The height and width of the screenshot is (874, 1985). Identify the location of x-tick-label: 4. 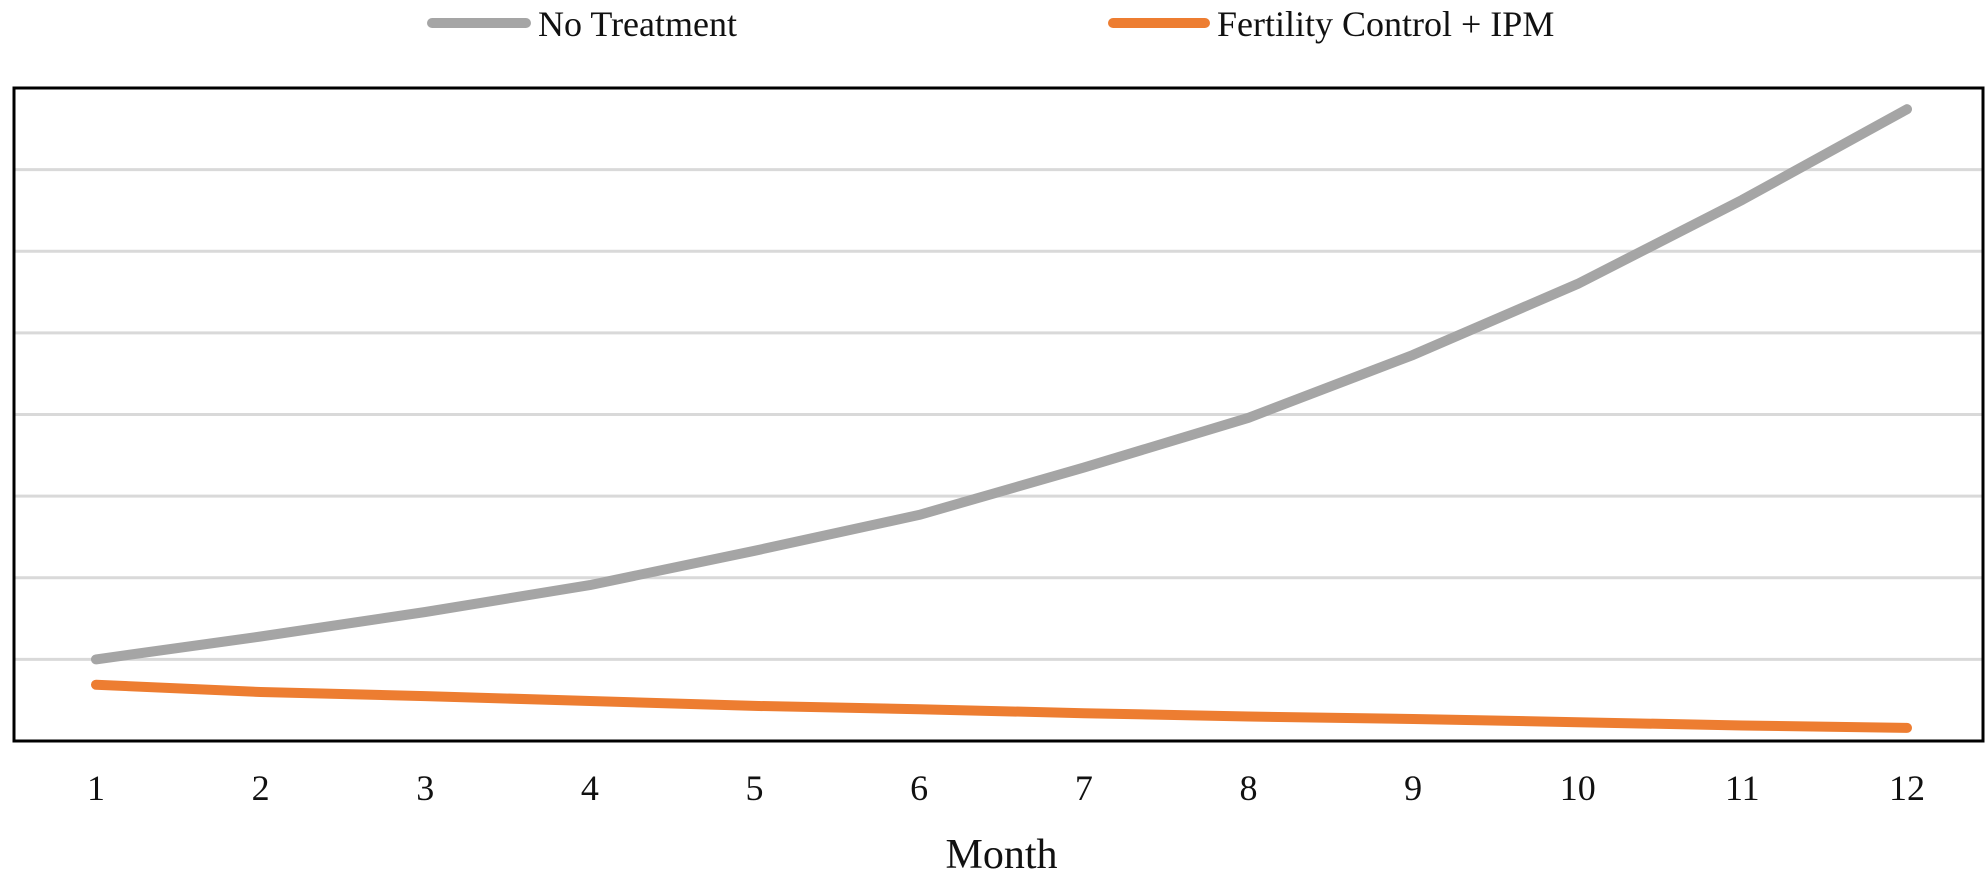
(590, 788).